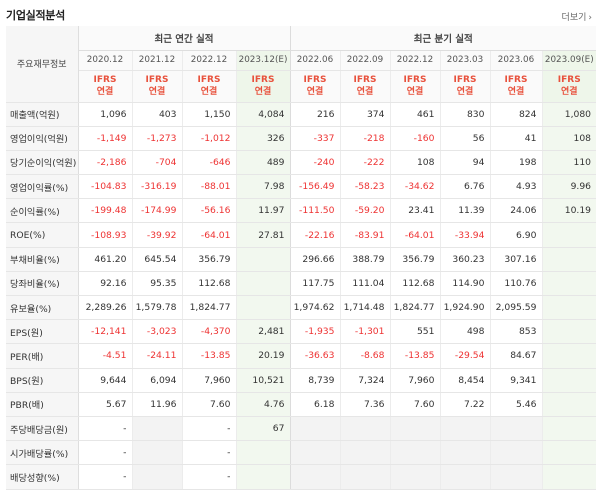 The height and width of the screenshot is (504, 600). I want to click on value-cell: 4.93, so click(515, 187).